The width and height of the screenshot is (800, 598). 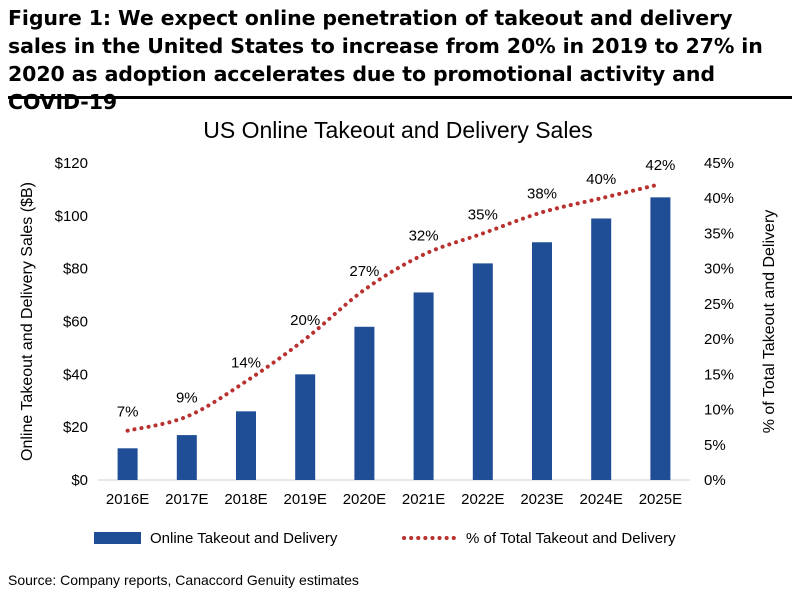 What do you see at coordinates (364, 271) in the screenshot?
I see `data-label-2020E: 27%` at bounding box center [364, 271].